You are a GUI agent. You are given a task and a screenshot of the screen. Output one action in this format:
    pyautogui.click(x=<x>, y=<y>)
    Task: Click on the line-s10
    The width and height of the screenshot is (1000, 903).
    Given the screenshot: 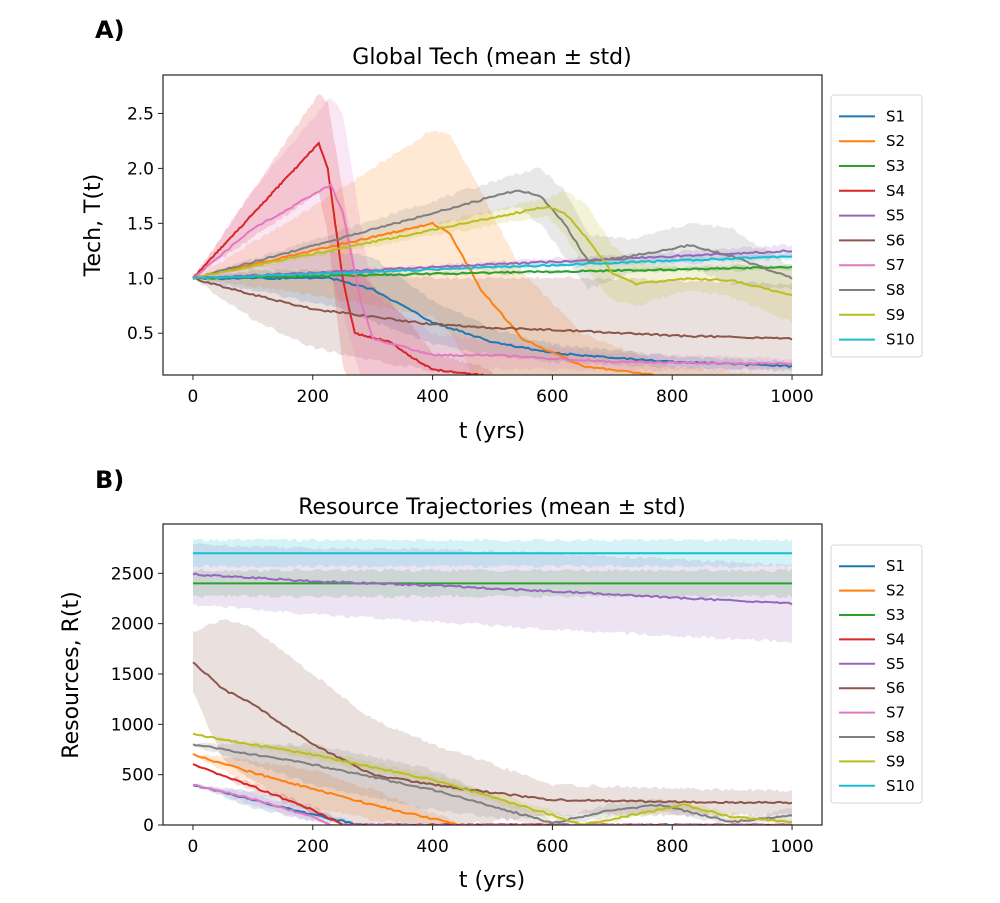 What is the action you would take?
    pyautogui.click(x=492, y=267)
    